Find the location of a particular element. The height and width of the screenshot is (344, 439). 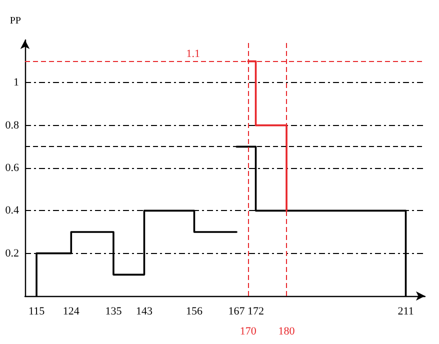

ref-line-label: 170 is located at coordinates (248, 332).